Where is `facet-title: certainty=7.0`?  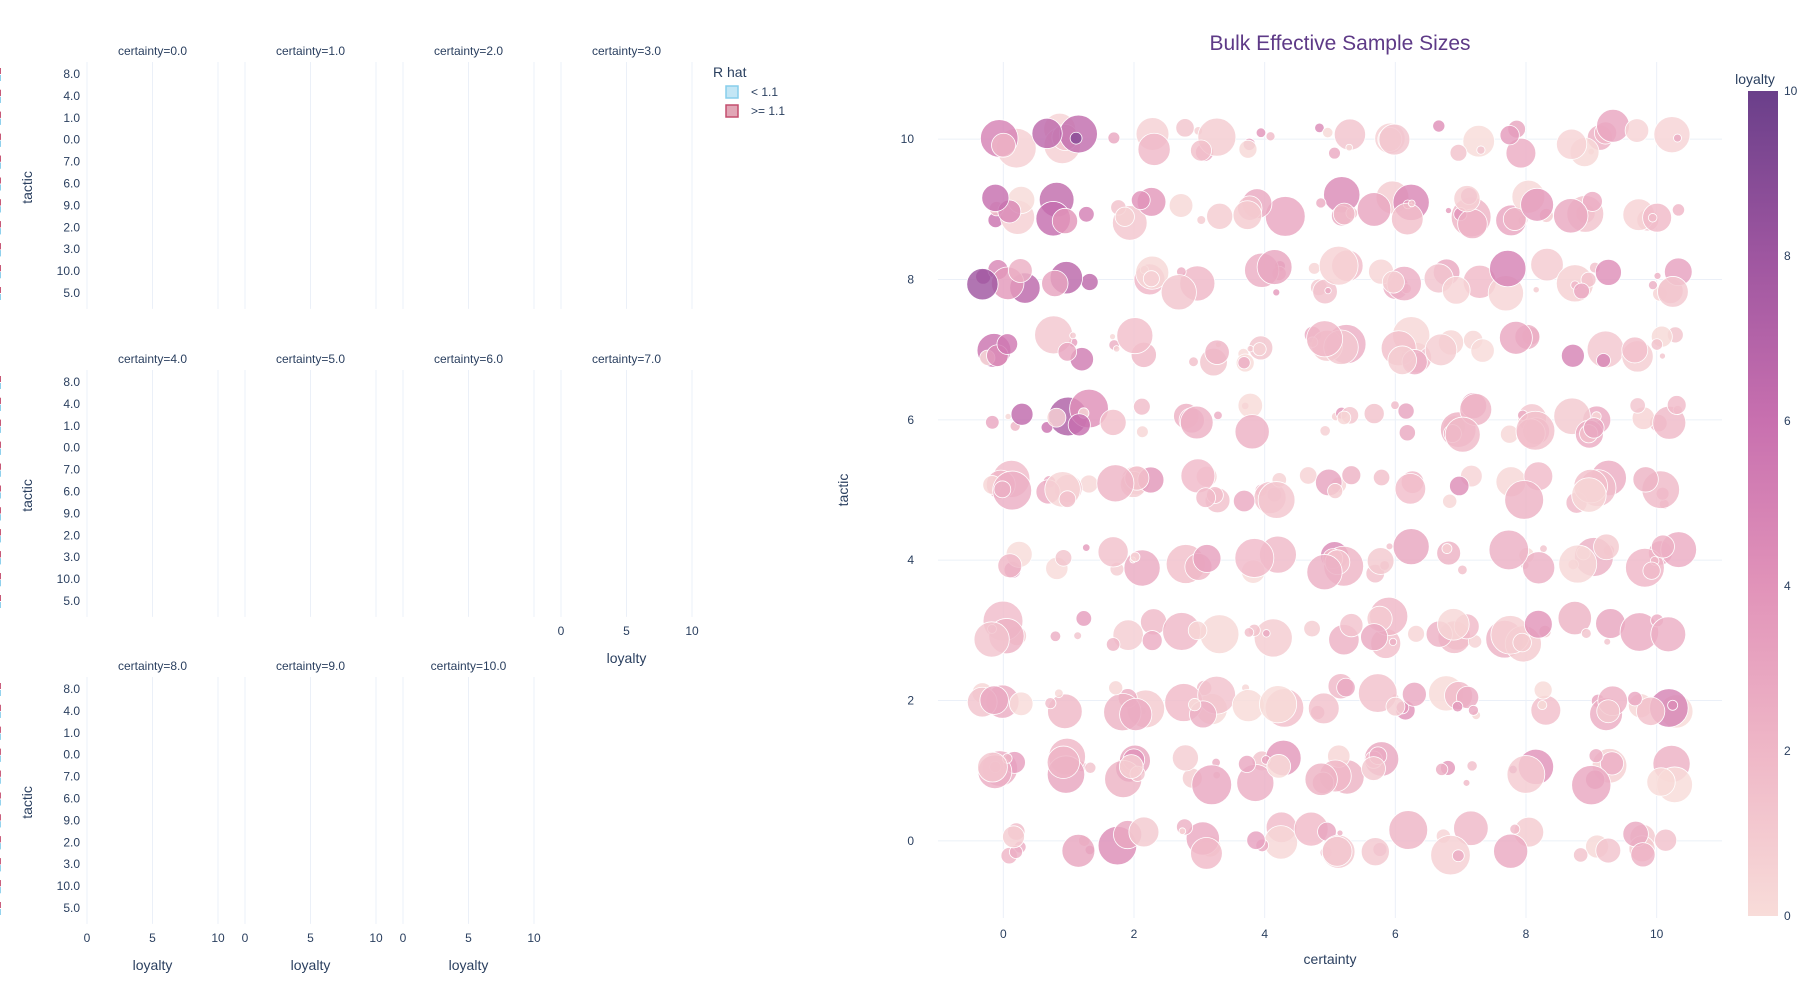 facet-title: certainty=7.0 is located at coordinates (626, 359).